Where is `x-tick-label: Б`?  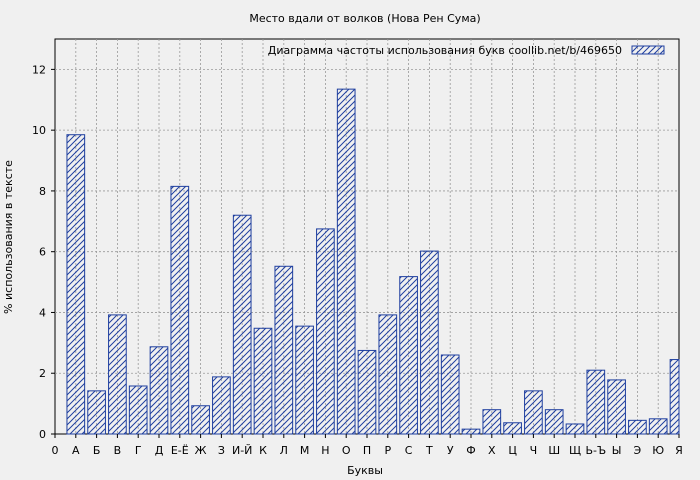 x-tick-label: Б is located at coordinates (97, 450).